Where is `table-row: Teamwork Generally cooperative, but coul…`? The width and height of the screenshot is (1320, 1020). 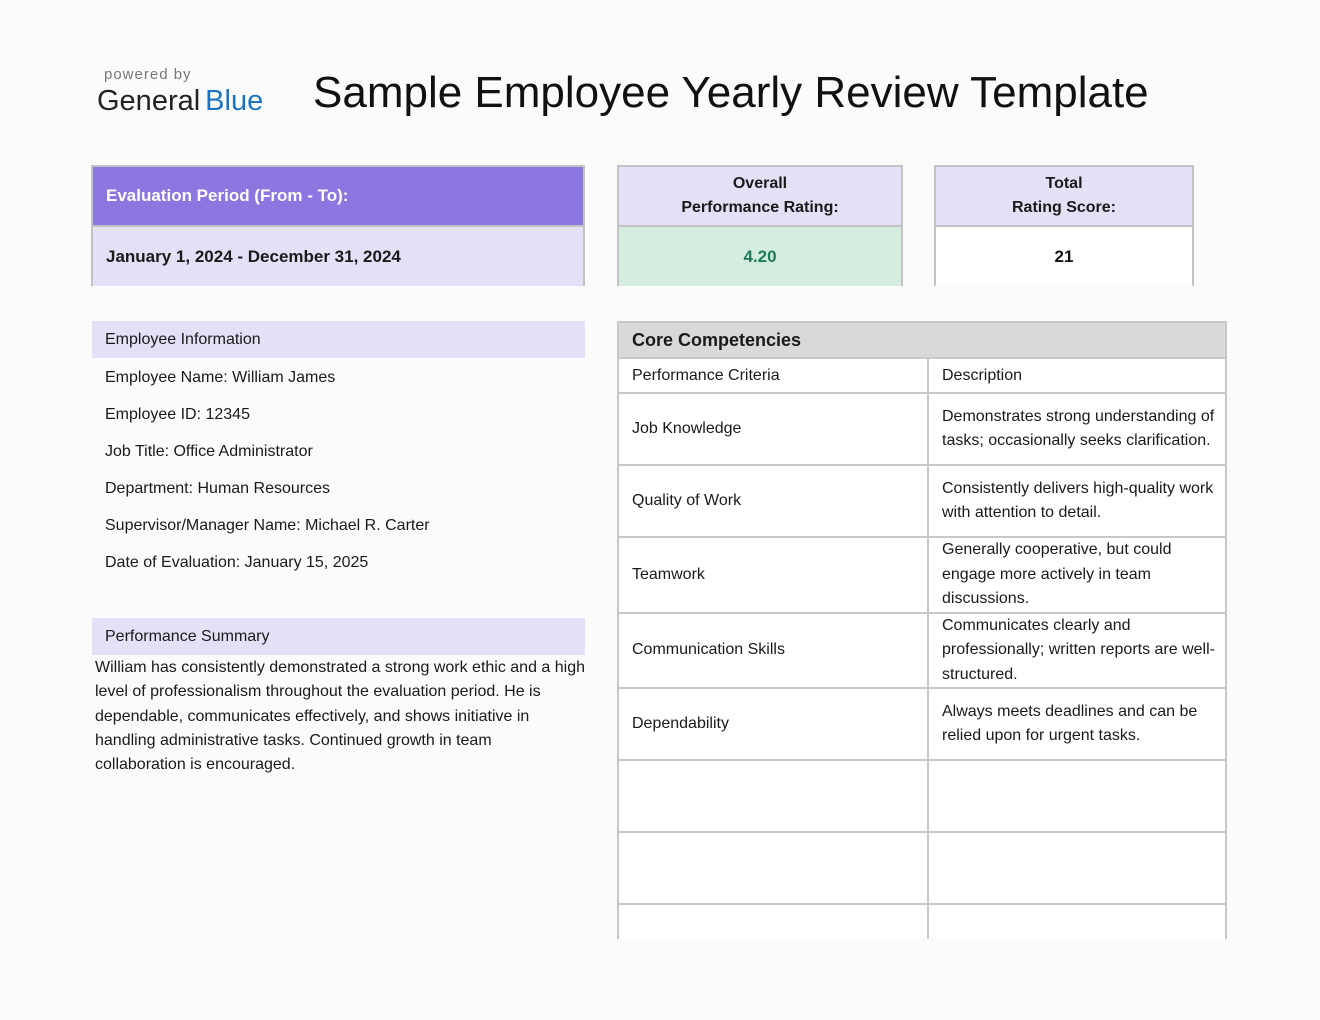
table-row: Teamwork Generally cooperative, but coul… is located at coordinates (922, 575).